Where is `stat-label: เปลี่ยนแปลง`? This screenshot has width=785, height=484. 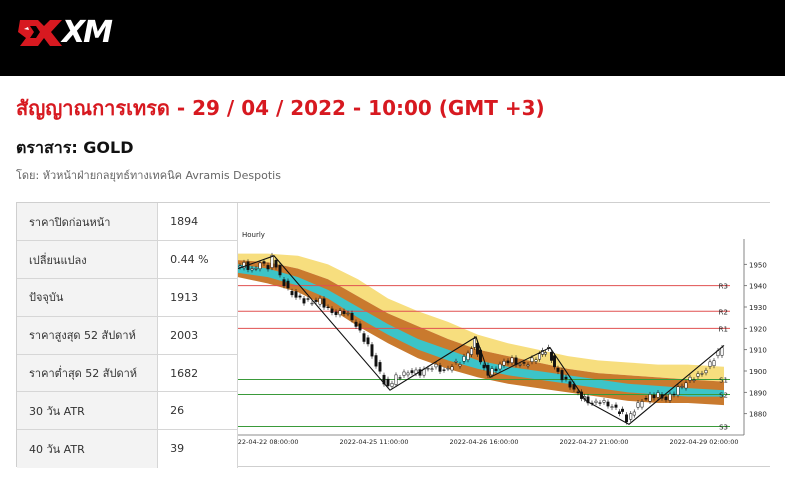
stat-label: เปลี่ยนแปลง is located at coordinates (88, 260).